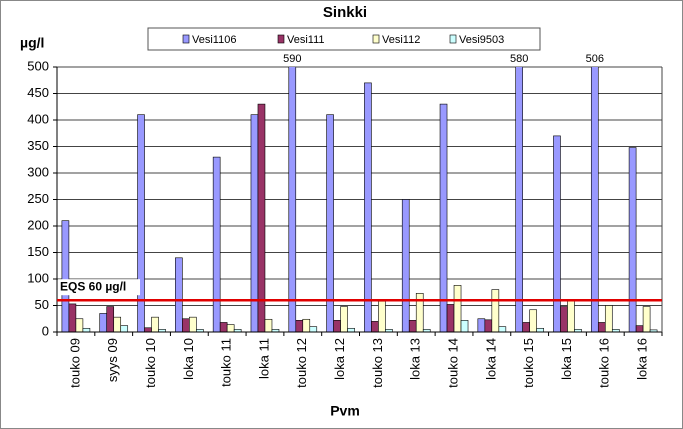 This screenshot has width=683, height=429. What do you see at coordinates (377, 363) in the screenshot?
I see `x-tick-label: touko 13` at bounding box center [377, 363].